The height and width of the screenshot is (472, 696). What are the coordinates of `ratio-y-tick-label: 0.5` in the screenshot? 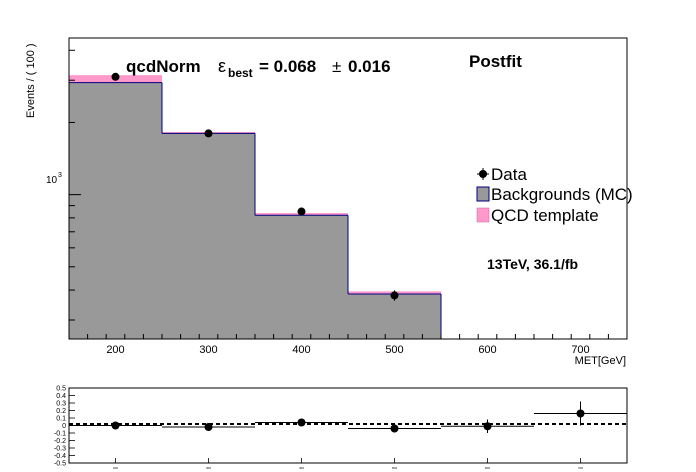 It's located at (61, 389).